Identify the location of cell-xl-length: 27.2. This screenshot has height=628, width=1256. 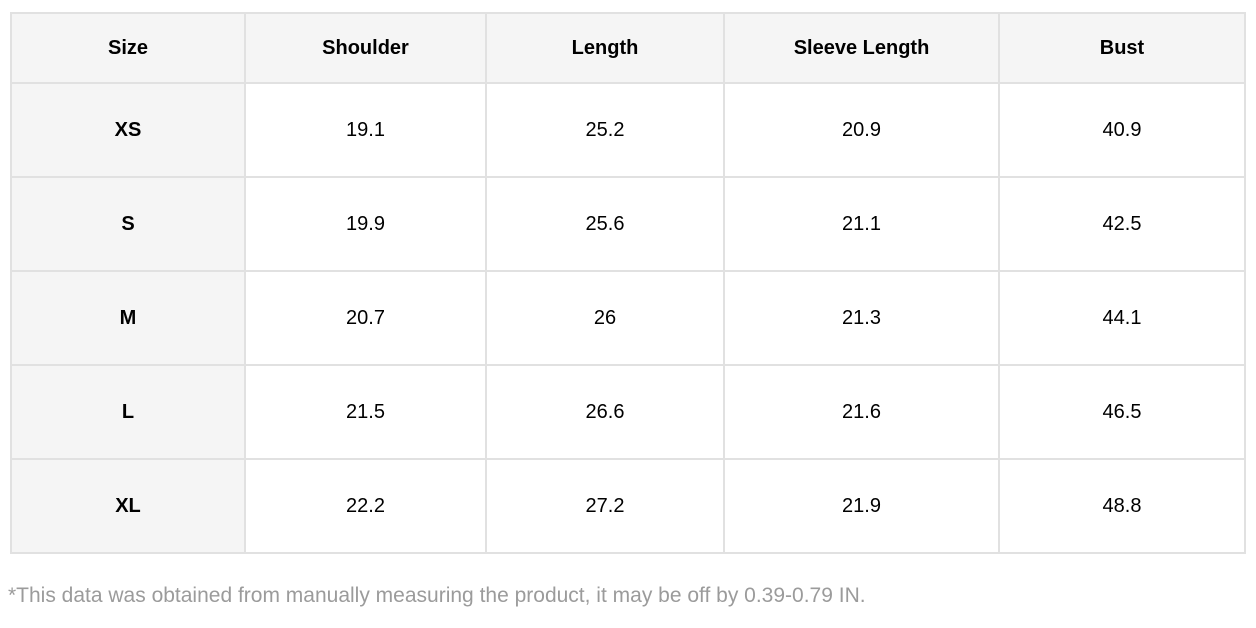
(605, 506).